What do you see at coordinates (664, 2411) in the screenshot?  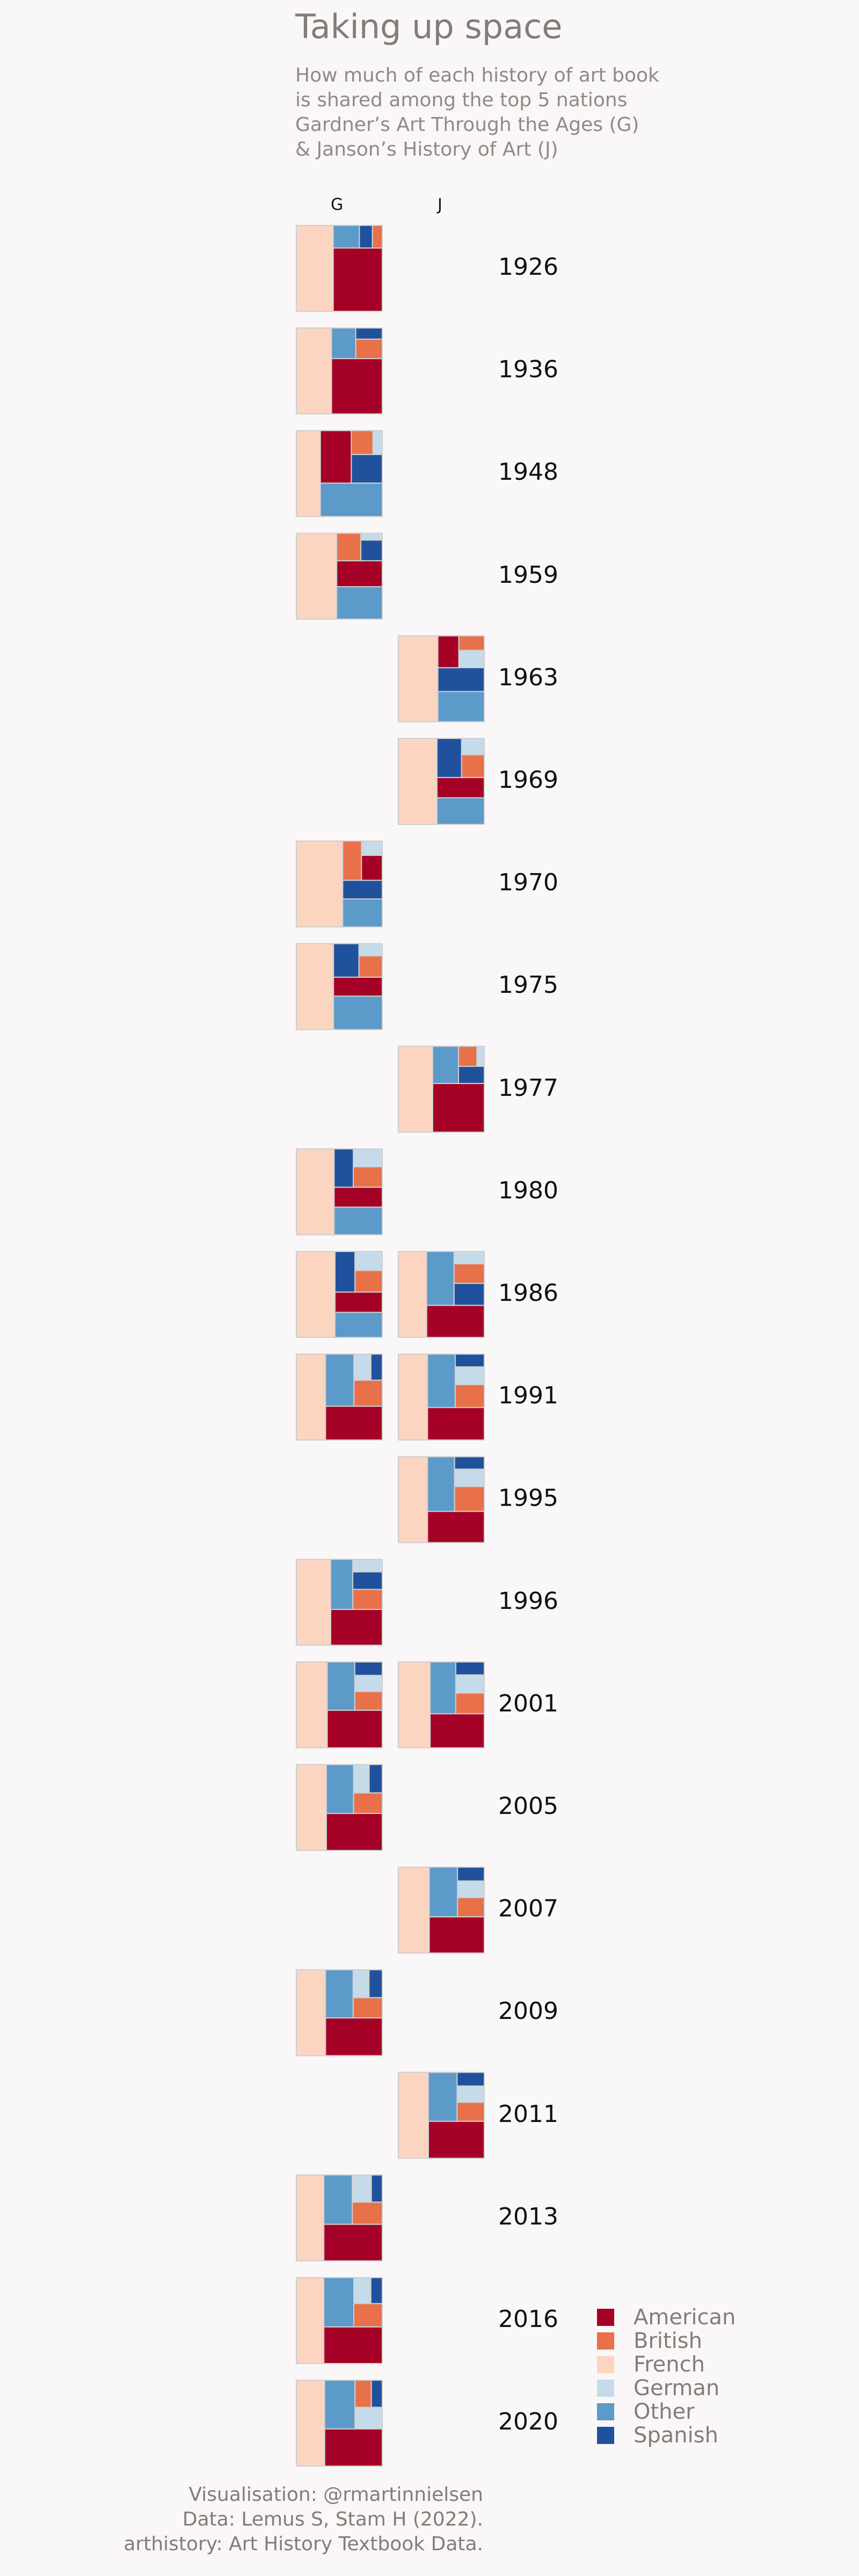 I see `legend-label: Other` at bounding box center [664, 2411].